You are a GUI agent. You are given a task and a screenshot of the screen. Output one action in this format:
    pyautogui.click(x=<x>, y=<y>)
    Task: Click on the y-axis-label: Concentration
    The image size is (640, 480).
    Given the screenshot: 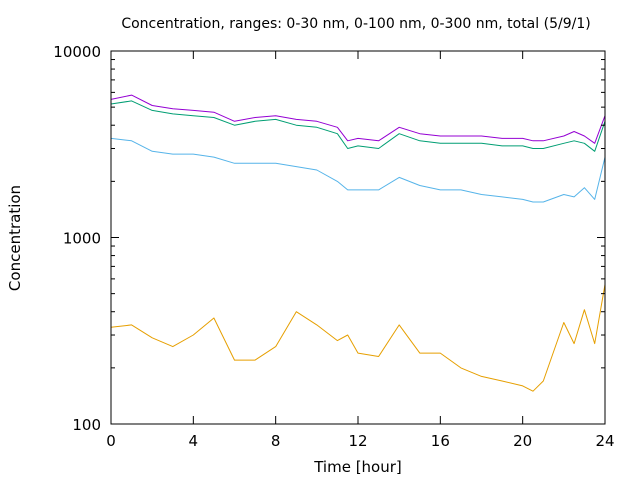 What is the action you would take?
    pyautogui.click(x=15, y=238)
    